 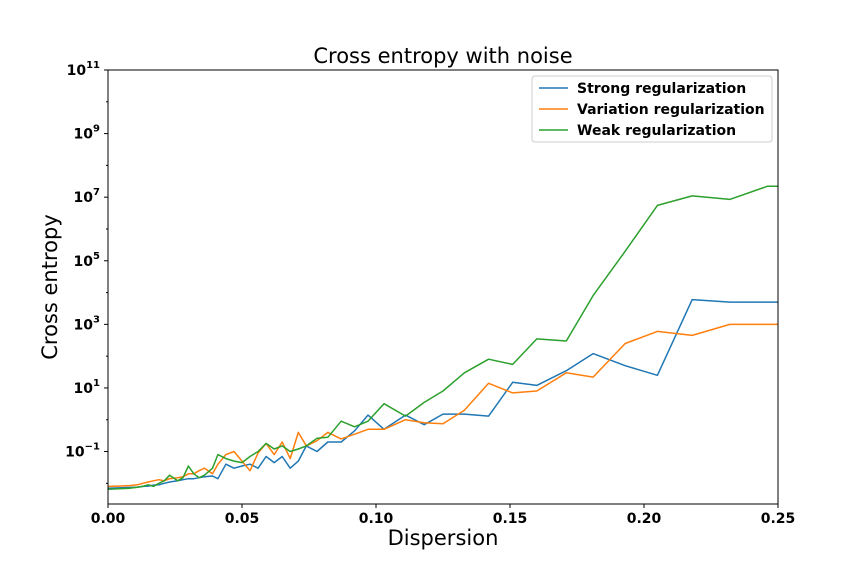 I want to click on x-tick-label: 0.20, so click(x=644, y=519).